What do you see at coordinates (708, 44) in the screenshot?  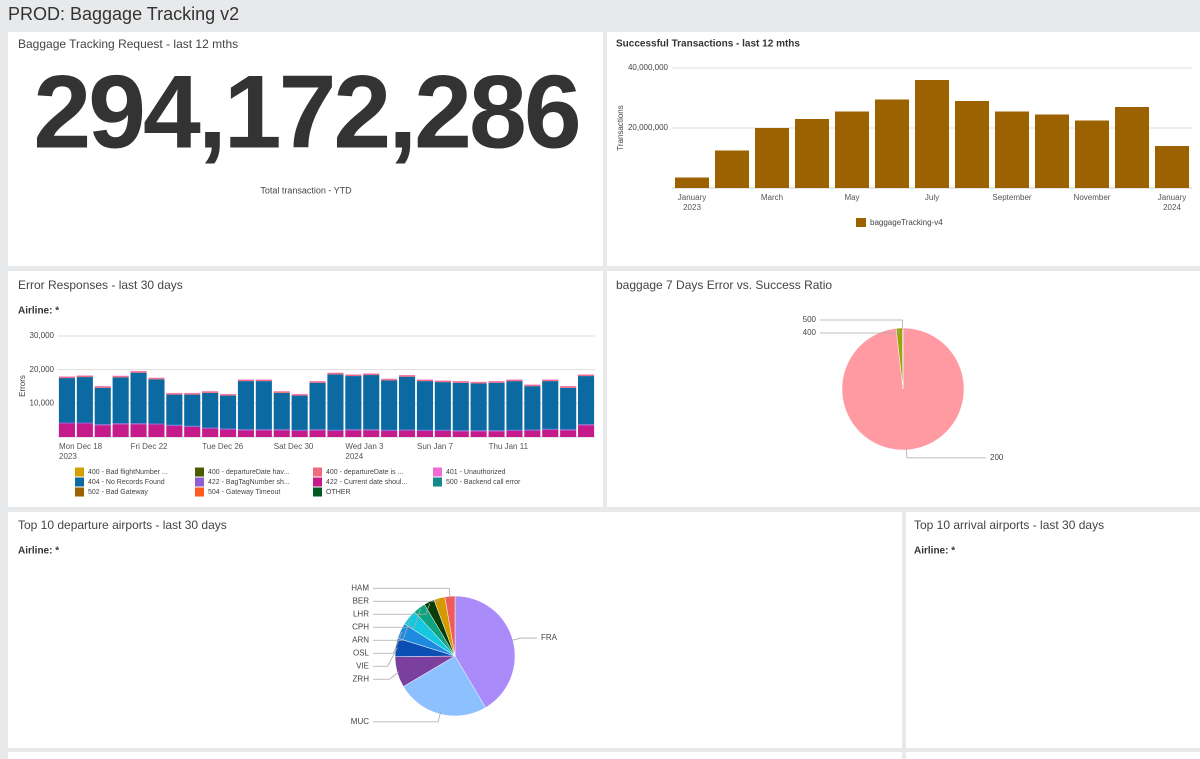 I see `panel-title: Successful Transactions - last 12 mths` at bounding box center [708, 44].